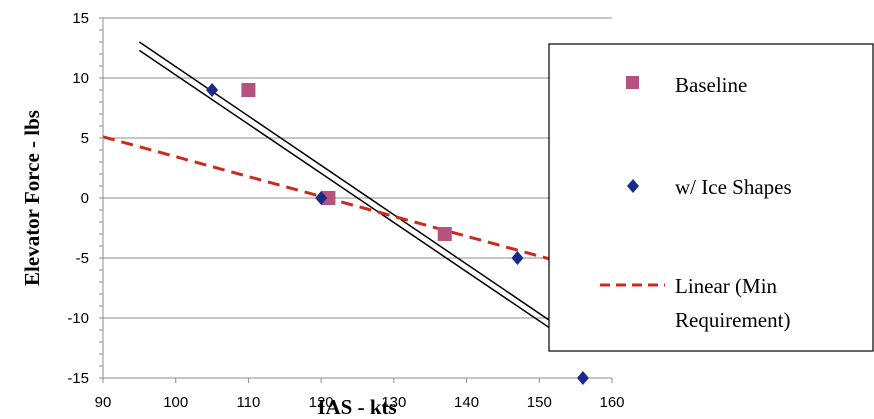 Image resolution: width=874 pixels, height=419 pixels. Describe the element at coordinates (539, 402) in the screenshot. I see `x-tick-label: 150` at that location.